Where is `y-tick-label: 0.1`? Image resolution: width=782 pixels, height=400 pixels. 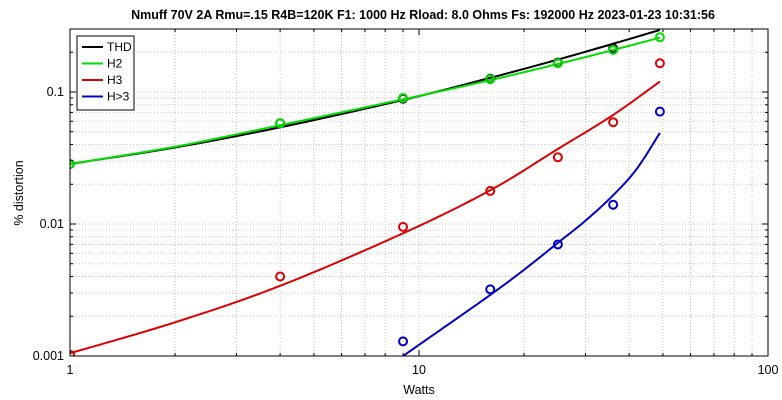 y-tick-label: 0.1 is located at coordinates (55, 92).